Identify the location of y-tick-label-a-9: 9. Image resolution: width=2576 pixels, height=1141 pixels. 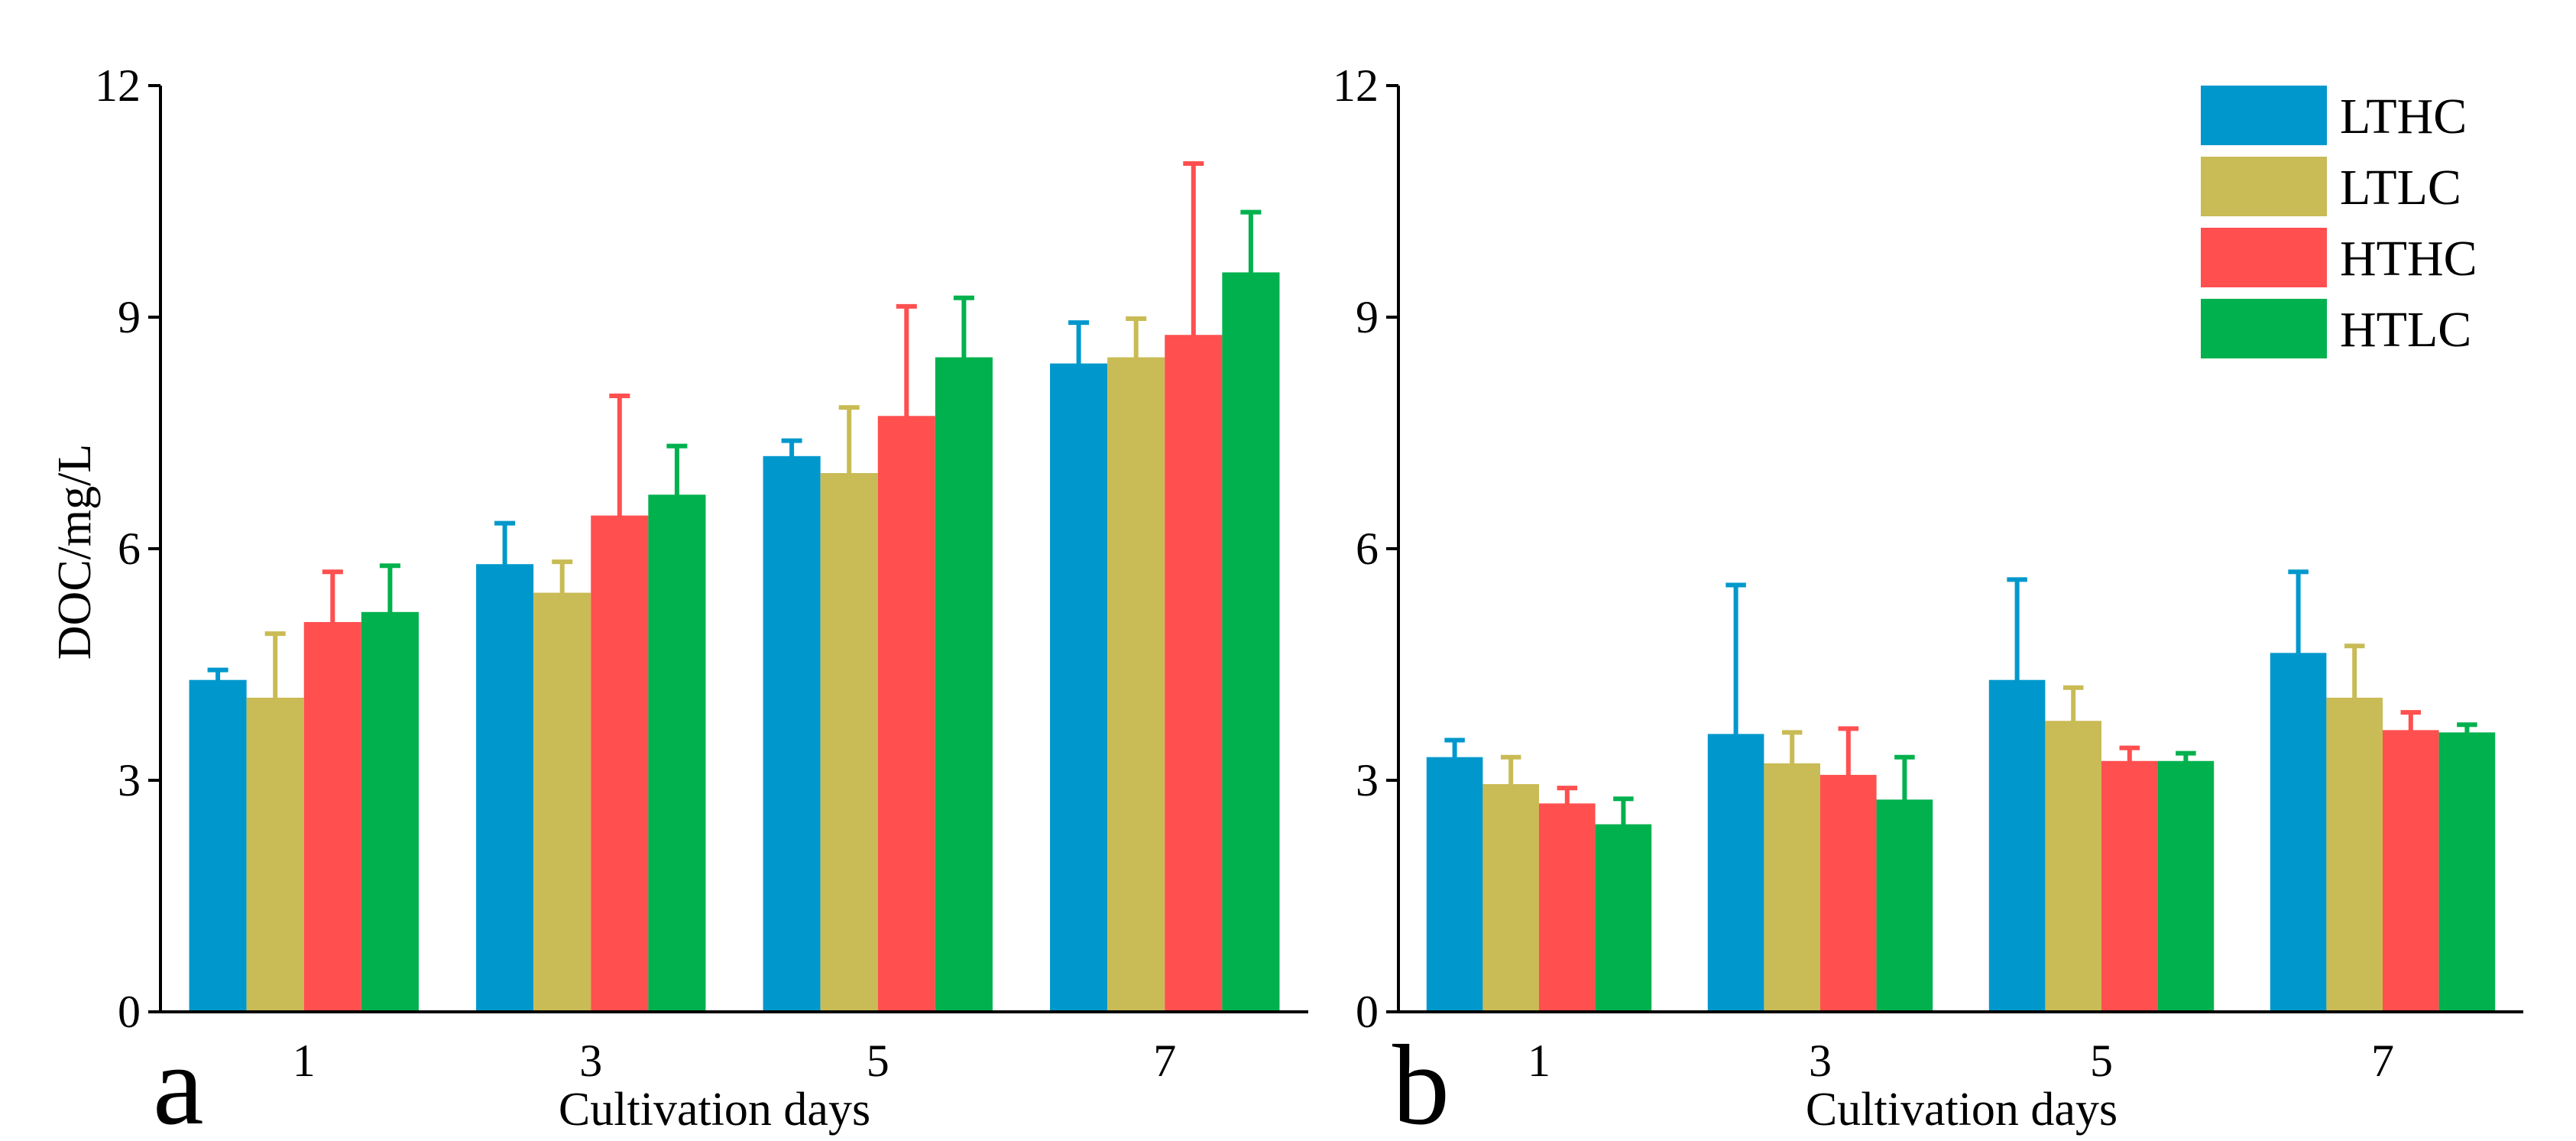
(129, 317).